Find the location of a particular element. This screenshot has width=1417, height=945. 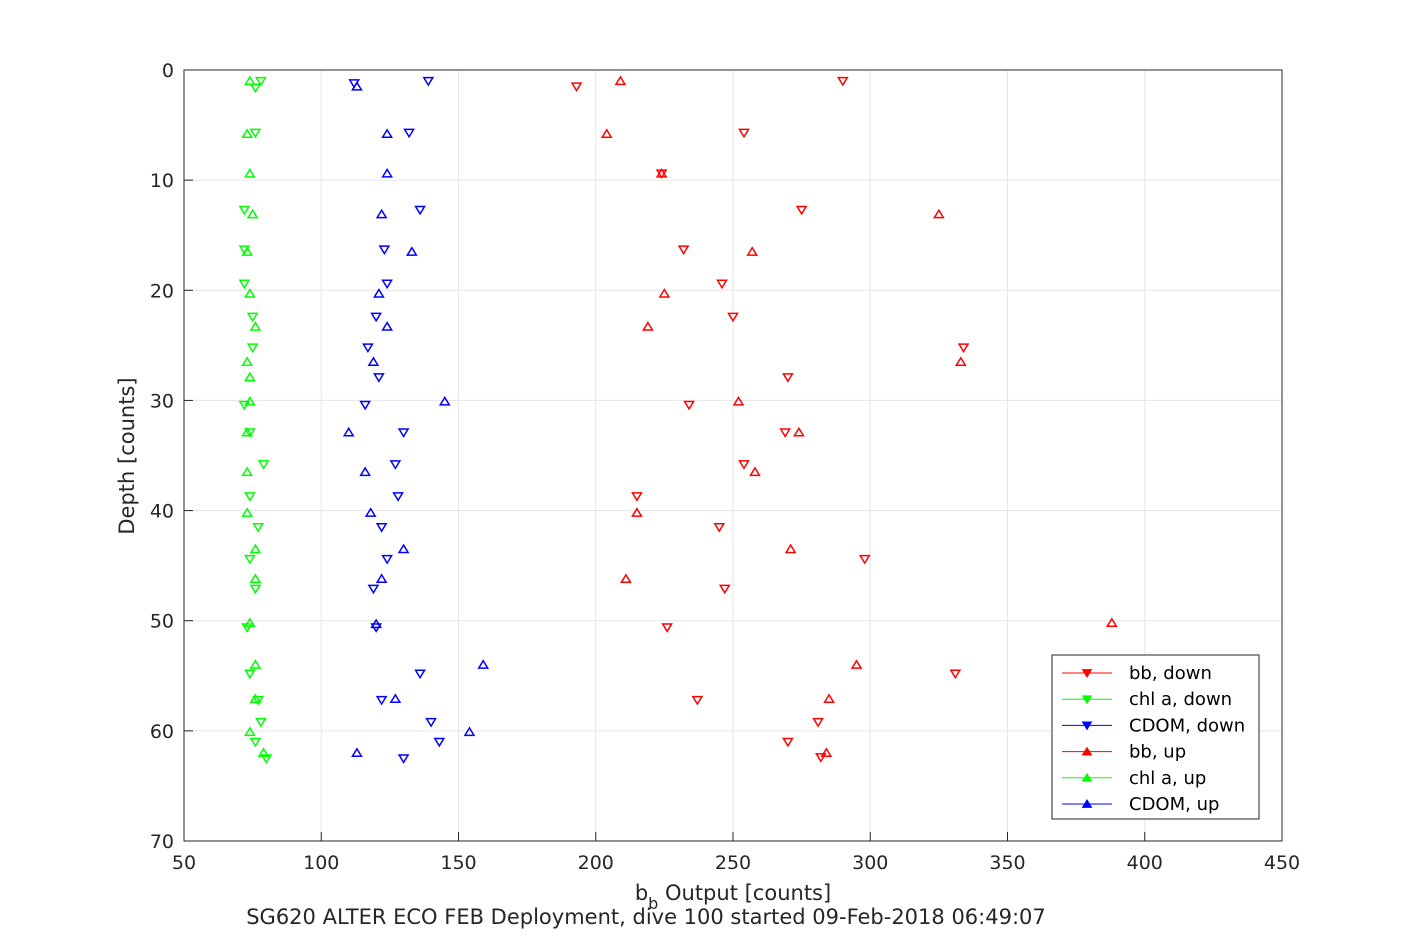

y-tick-label: 30 is located at coordinates (162, 401).